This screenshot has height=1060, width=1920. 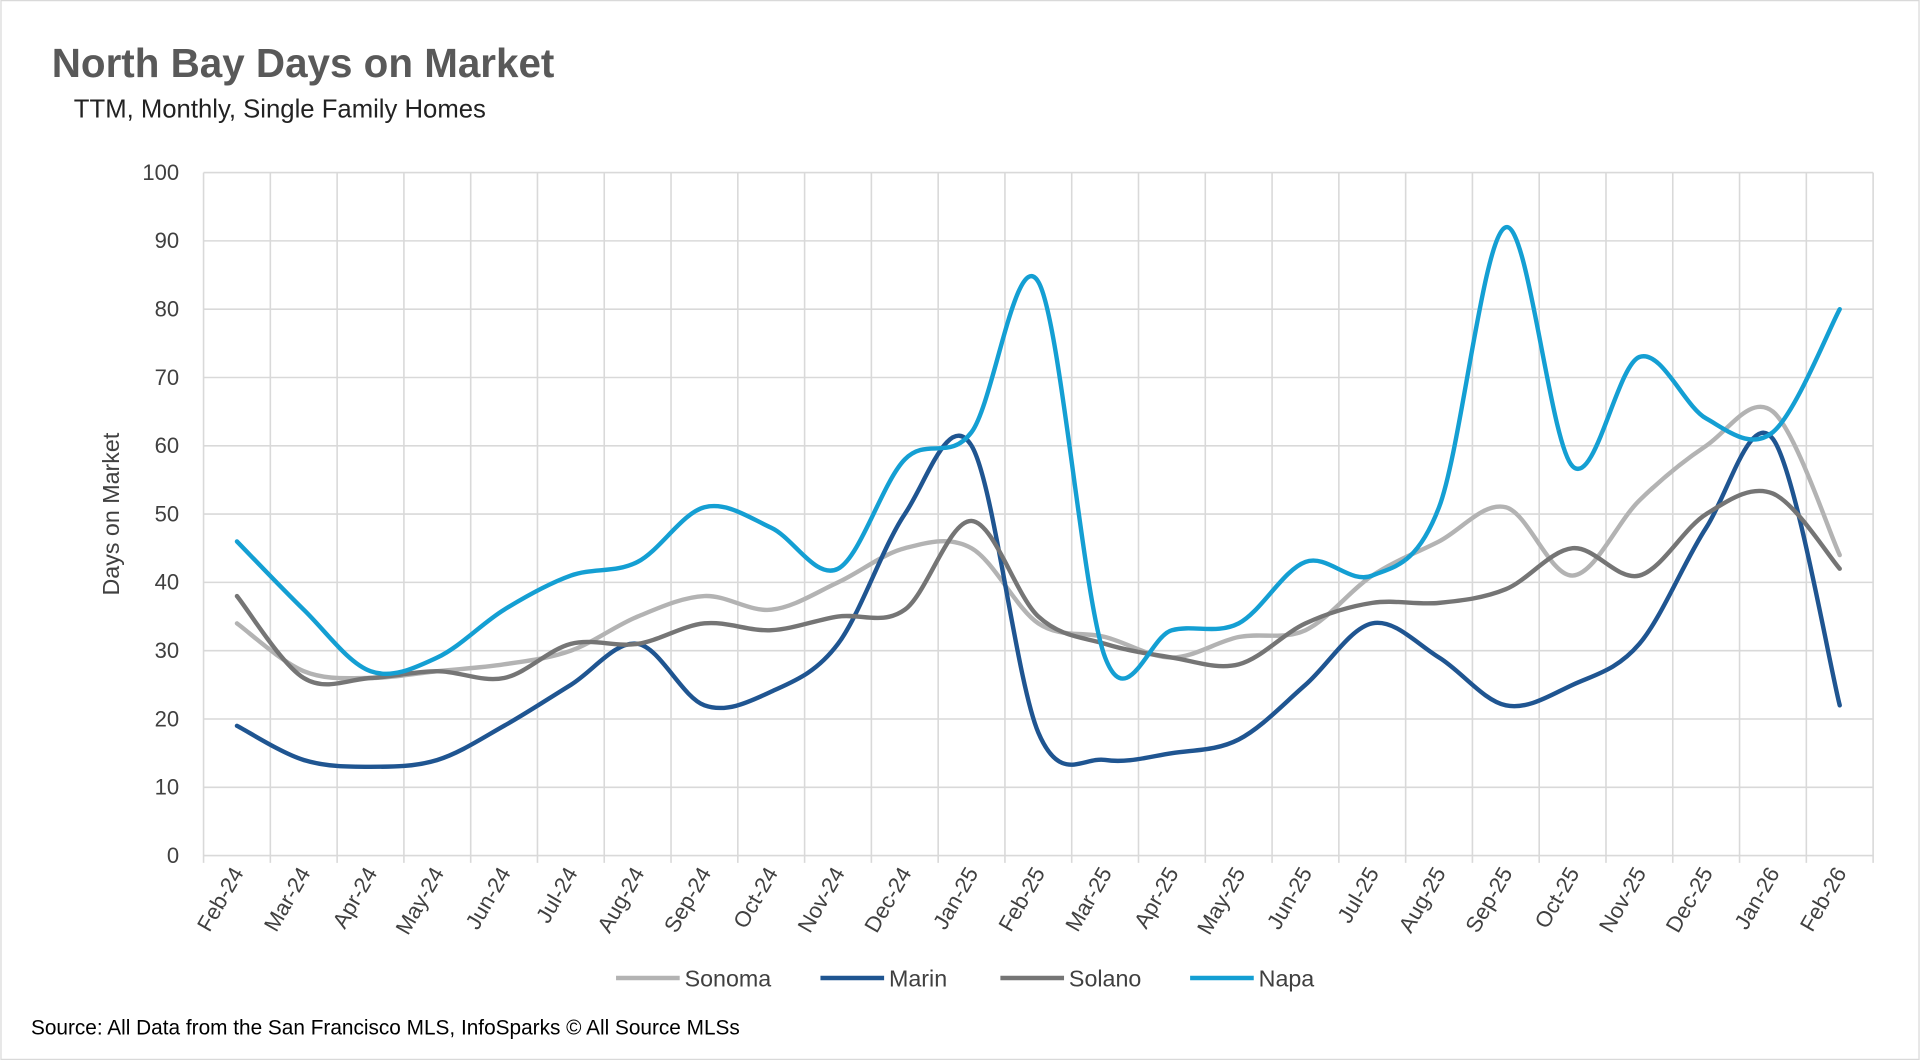 What do you see at coordinates (111, 513) in the screenshot?
I see `y-axis-label: Days on Market` at bounding box center [111, 513].